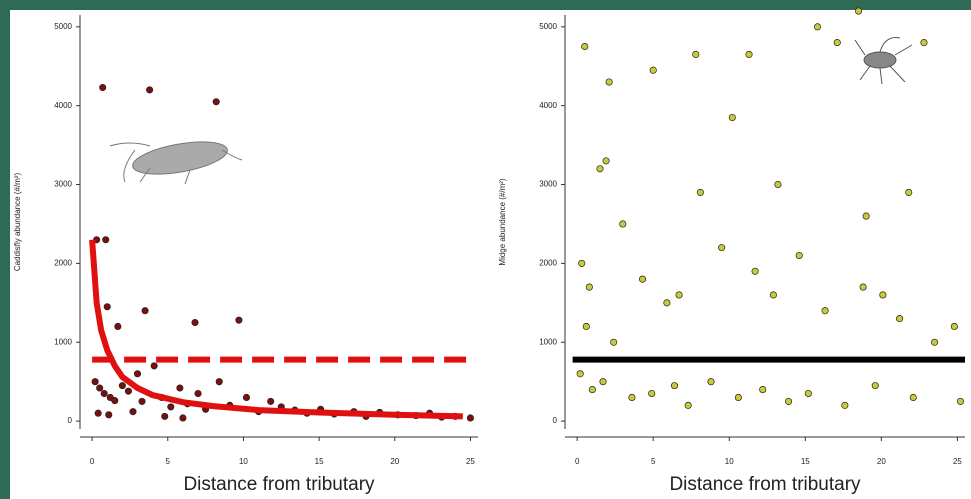 The width and height of the screenshot is (971, 499). What do you see at coordinates (63, 26) in the screenshot?
I see `y-tick-label: 5000` at bounding box center [63, 26].